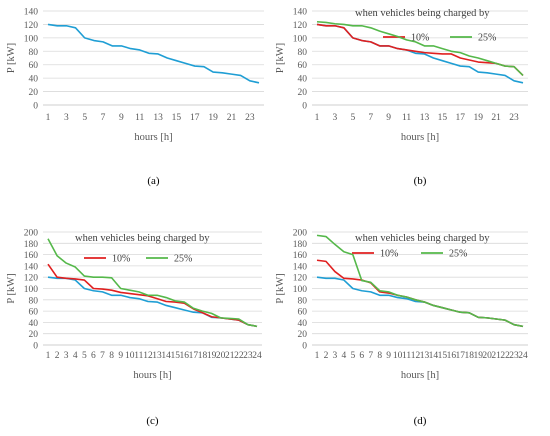 This screenshot has width=550, height=436. What do you see at coordinates (93, 356) in the screenshot?
I see `x-tick-label: 6` at bounding box center [93, 356].